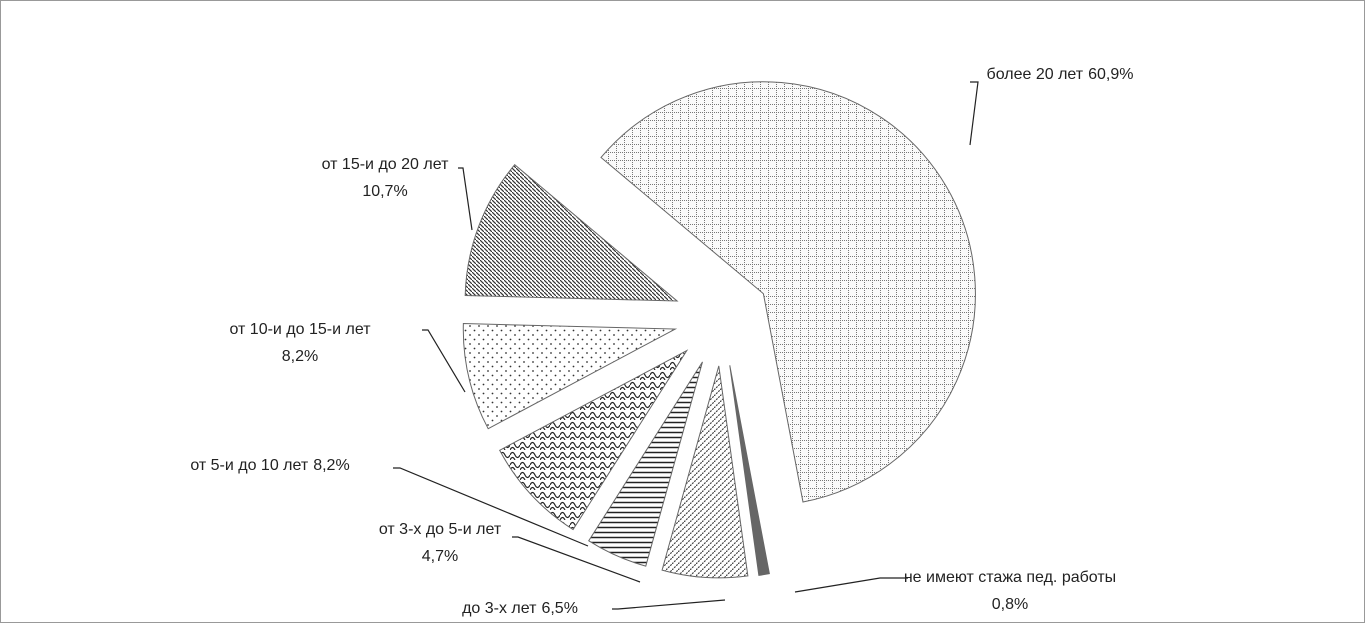 The height and width of the screenshot is (623, 1365). What do you see at coordinates (300, 329) in the screenshot?
I see `category-label: от 10-и до 15-и лет` at bounding box center [300, 329].